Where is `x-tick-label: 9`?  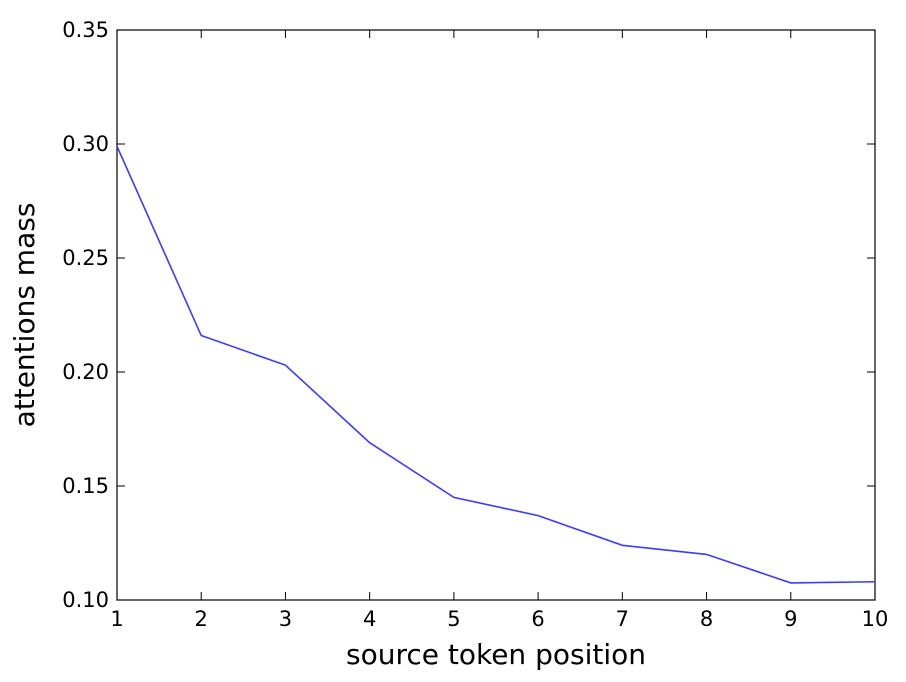
x-tick-label: 9 is located at coordinates (790, 619).